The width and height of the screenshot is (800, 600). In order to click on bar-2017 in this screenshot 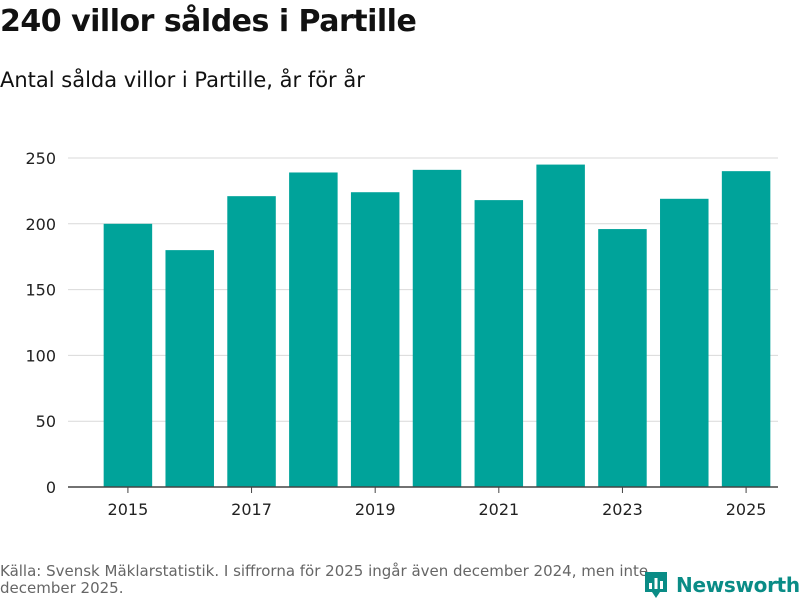, I will do `click(251, 341)`.